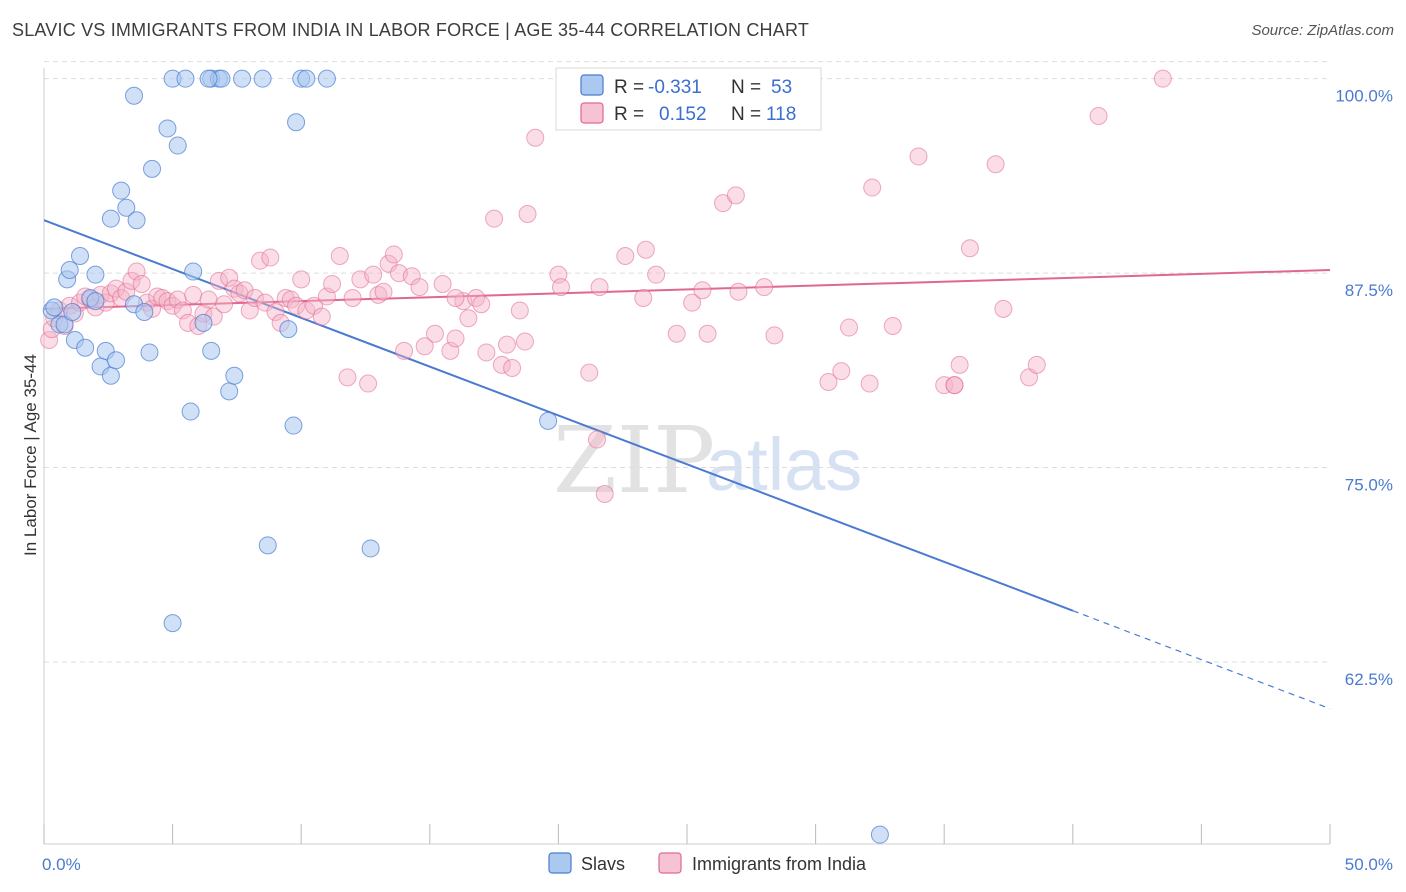 The width and height of the screenshot is (1406, 892). What do you see at coordinates (1364, 388) in the screenshot?
I see `y-tick-labels: 62.5% 75.0% 87.5% 100.0%` at bounding box center [1364, 388].